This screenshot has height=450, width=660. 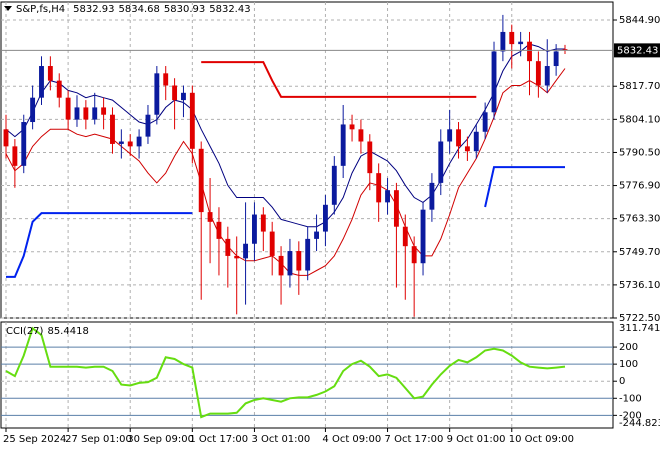 I want to click on y-tick-label: 5749.70, so click(x=639, y=252).